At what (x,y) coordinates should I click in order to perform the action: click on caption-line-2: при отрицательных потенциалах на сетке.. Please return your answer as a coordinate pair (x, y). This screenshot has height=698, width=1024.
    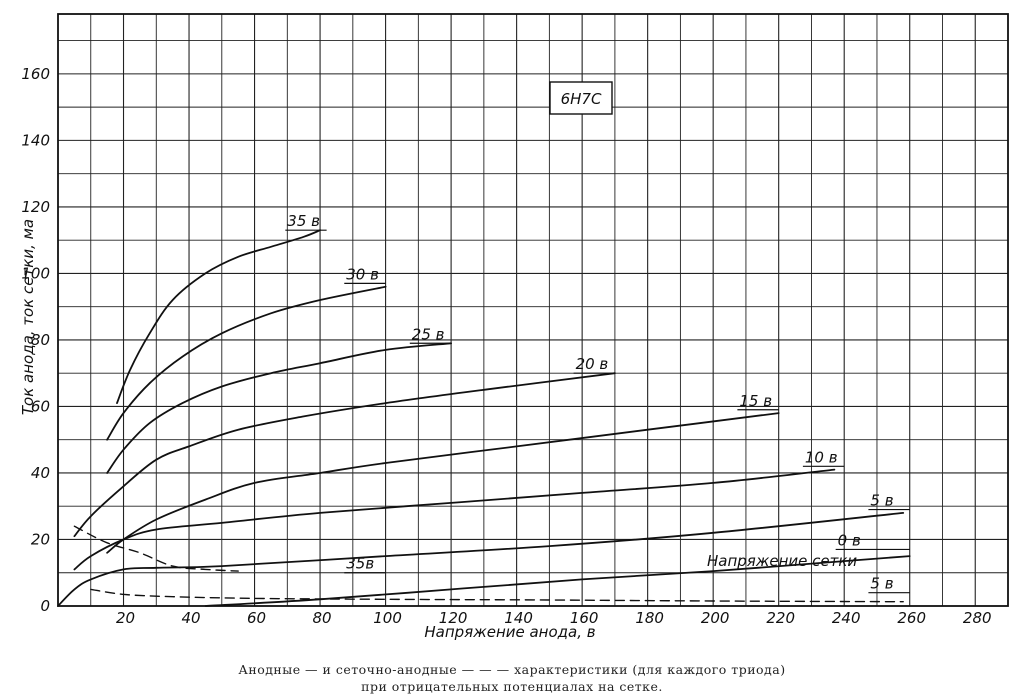
    Looking at the image, I should click on (512, 686).